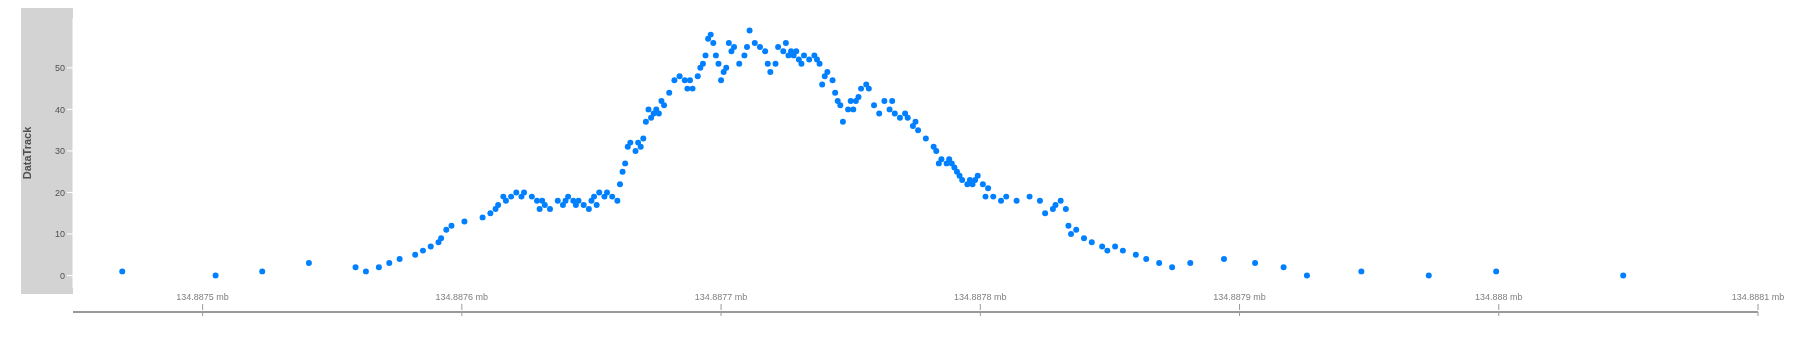 The height and width of the screenshot is (360, 1800). I want to click on x-tick-label: 134.8881 mb, so click(1758, 297).